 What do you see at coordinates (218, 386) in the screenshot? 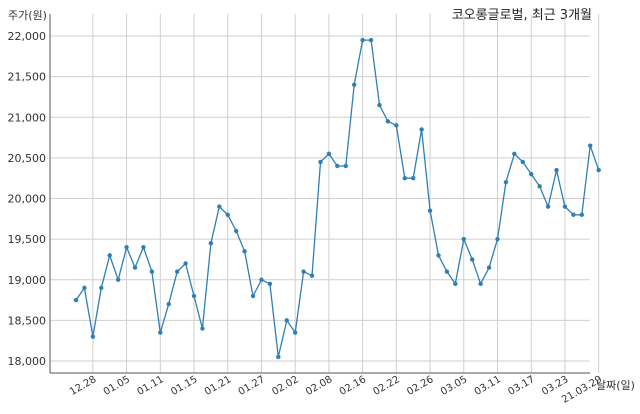
I see `x-tick-label: 01.21` at bounding box center [218, 386].